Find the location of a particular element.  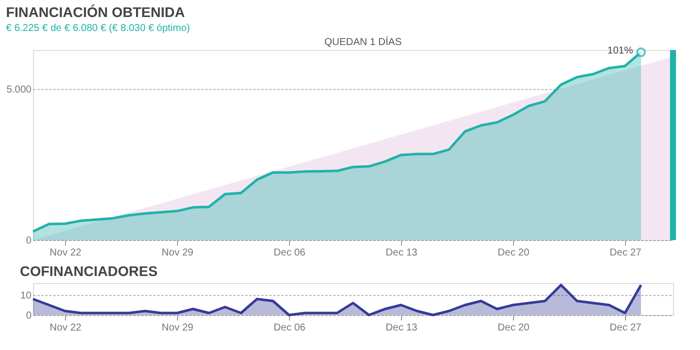

chart-title: COFINANCIADORES is located at coordinates (89, 271).